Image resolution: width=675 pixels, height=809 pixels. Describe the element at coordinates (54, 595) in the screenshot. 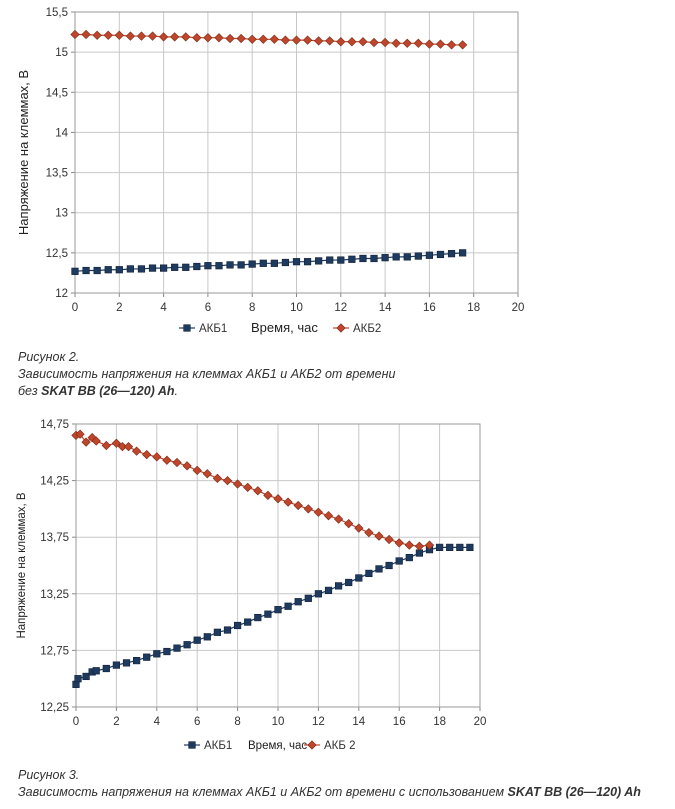

I see `y-tick-label: 13,25` at that location.